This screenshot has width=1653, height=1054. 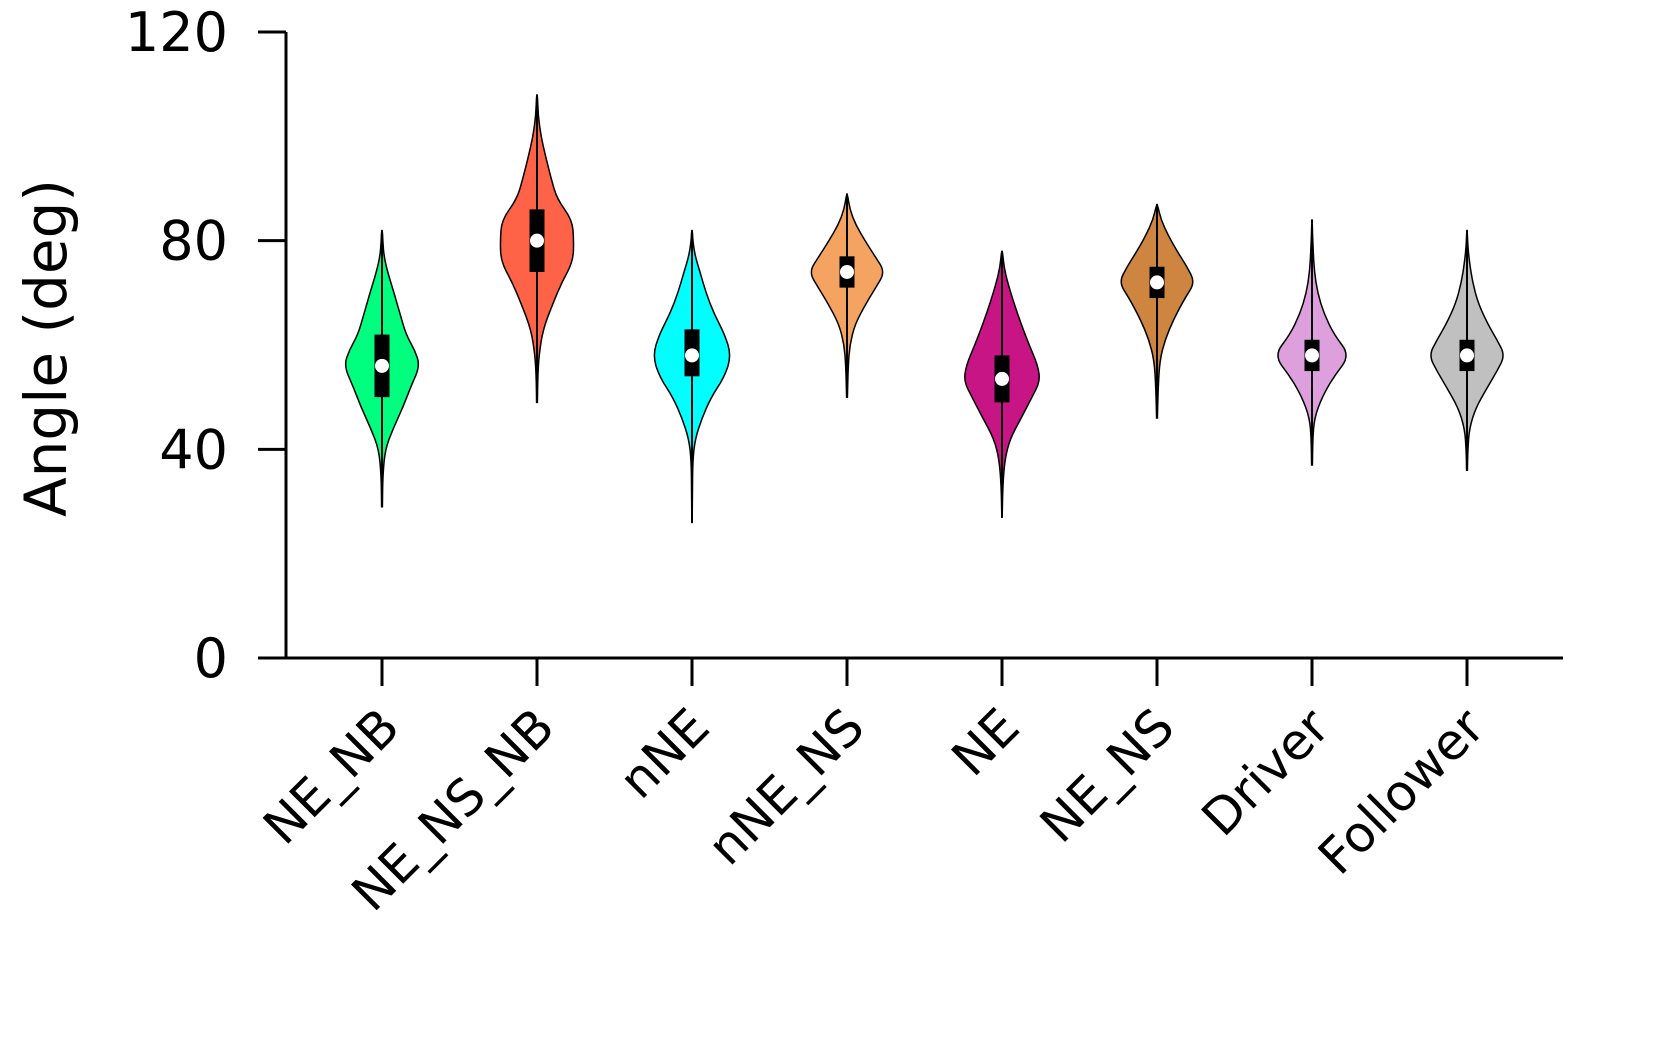 What do you see at coordinates (786, 786) in the screenshot?
I see `x-tick-label: nNE_NS` at bounding box center [786, 786].